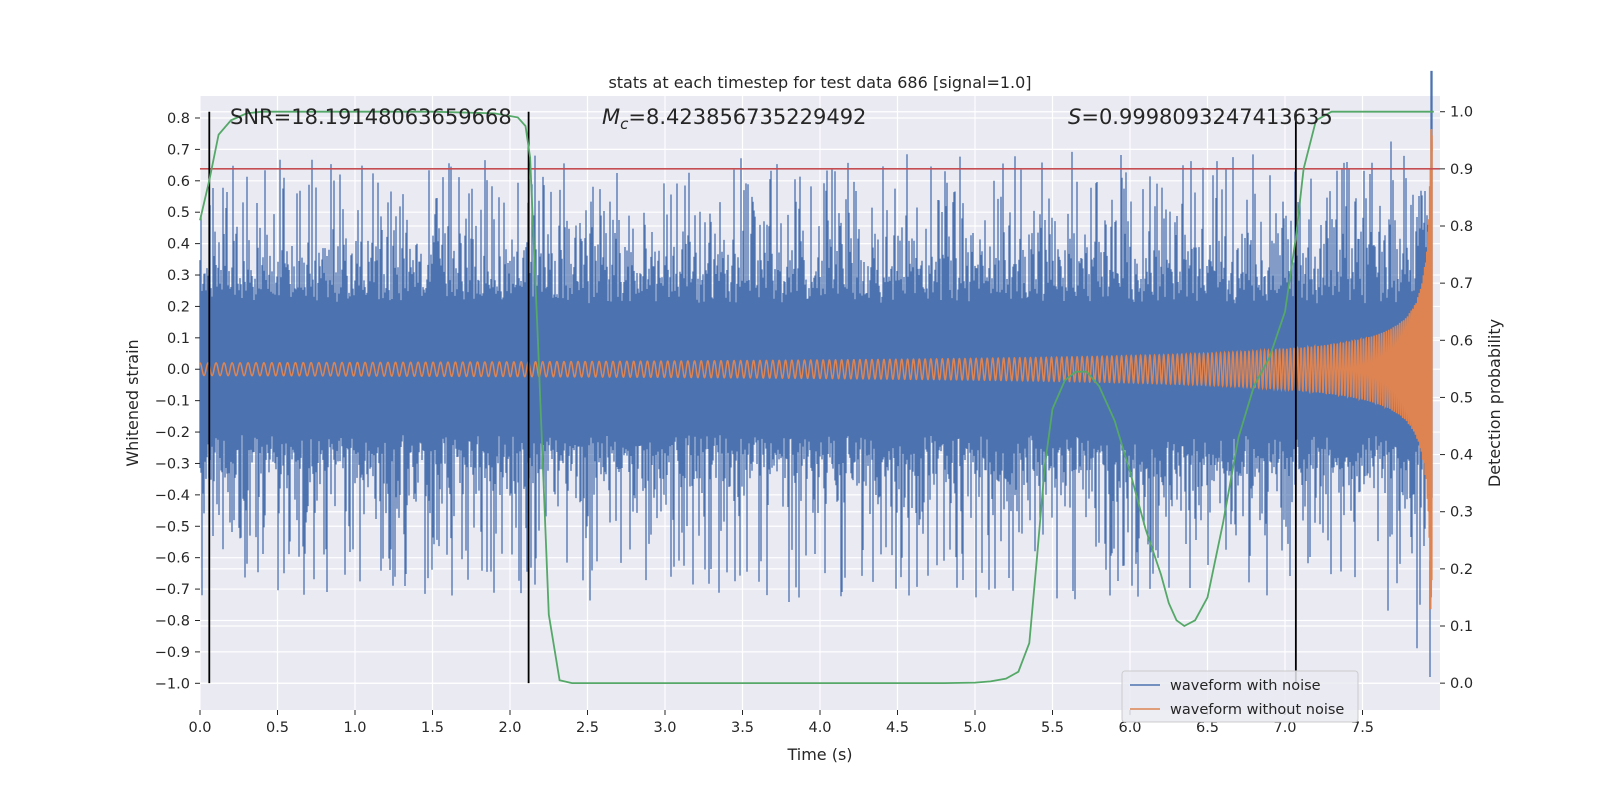  What do you see at coordinates (1494, 403) in the screenshot?
I see `y2-axis-label: Detection probability` at bounding box center [1494, 403].